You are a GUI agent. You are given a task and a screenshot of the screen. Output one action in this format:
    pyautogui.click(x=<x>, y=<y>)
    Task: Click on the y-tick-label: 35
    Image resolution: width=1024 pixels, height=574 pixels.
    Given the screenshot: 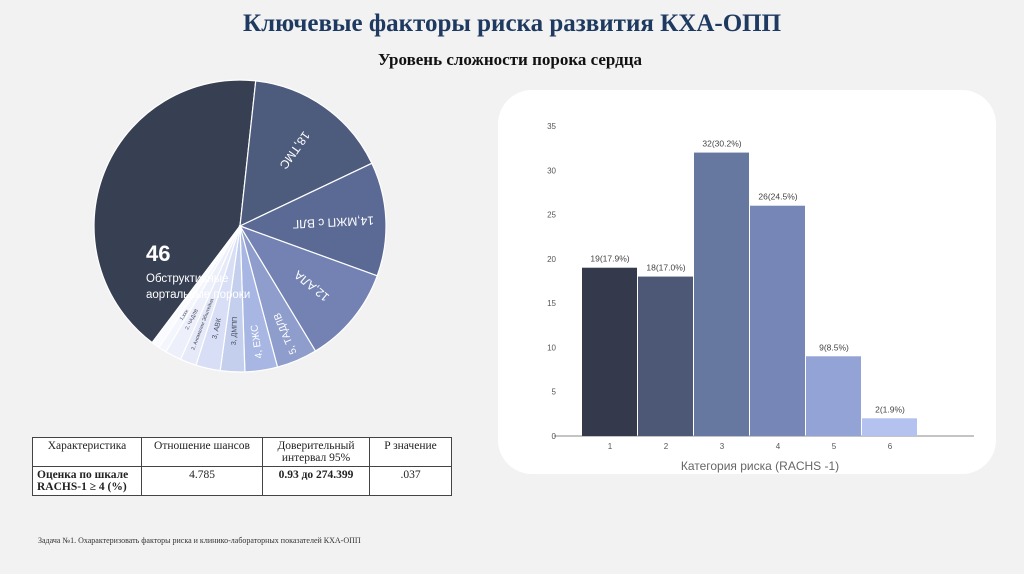 What is the action you would take?
    pyautogui.click(x=551, y=126)
    